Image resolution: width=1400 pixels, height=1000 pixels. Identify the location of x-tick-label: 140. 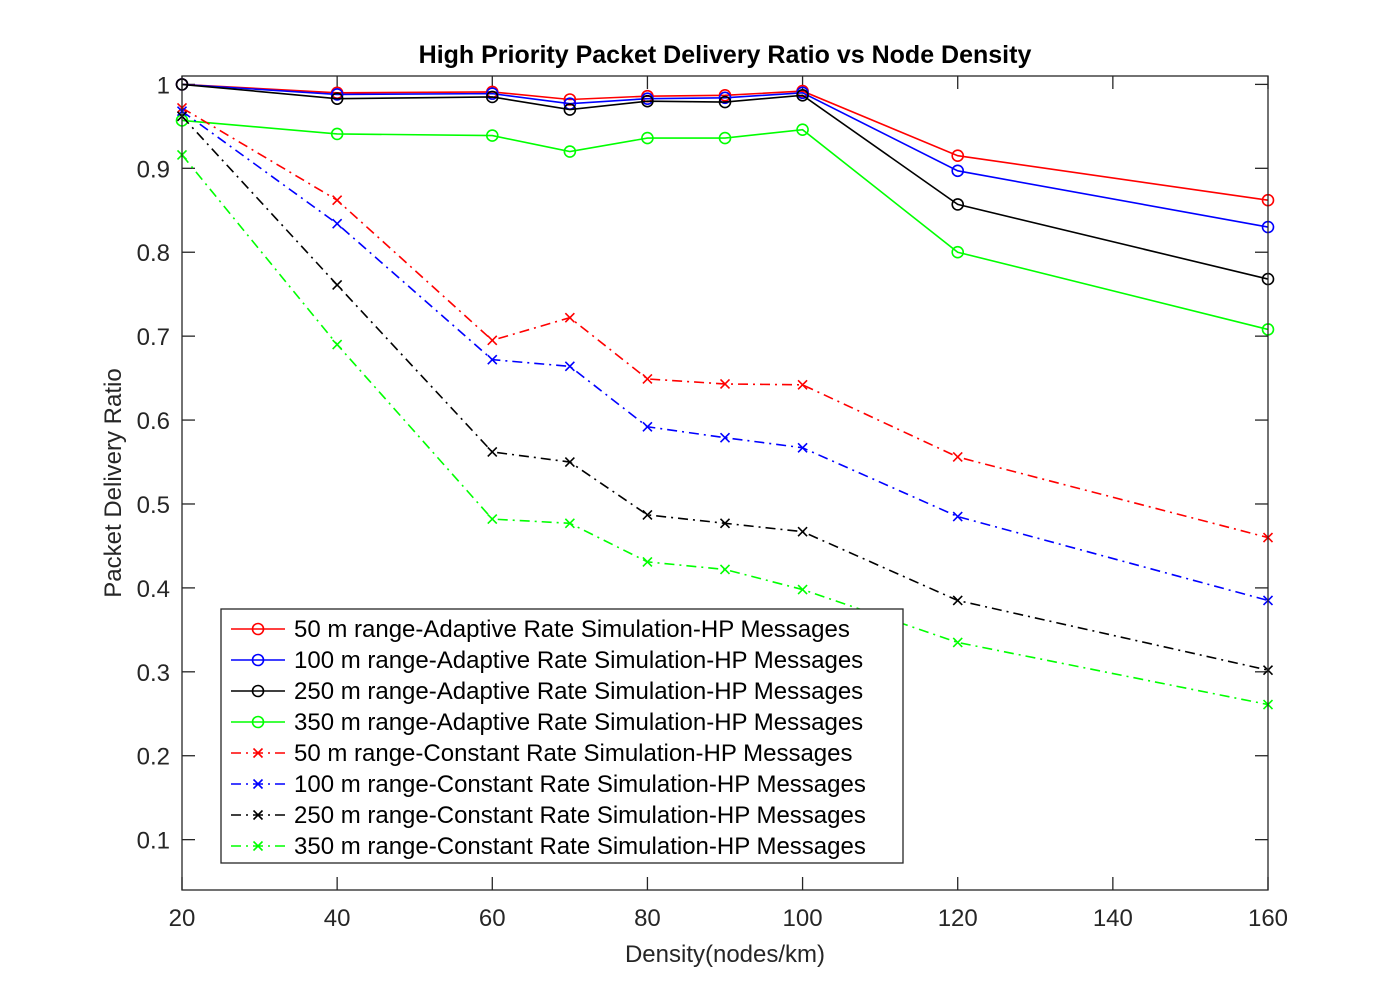
(1113, 918).